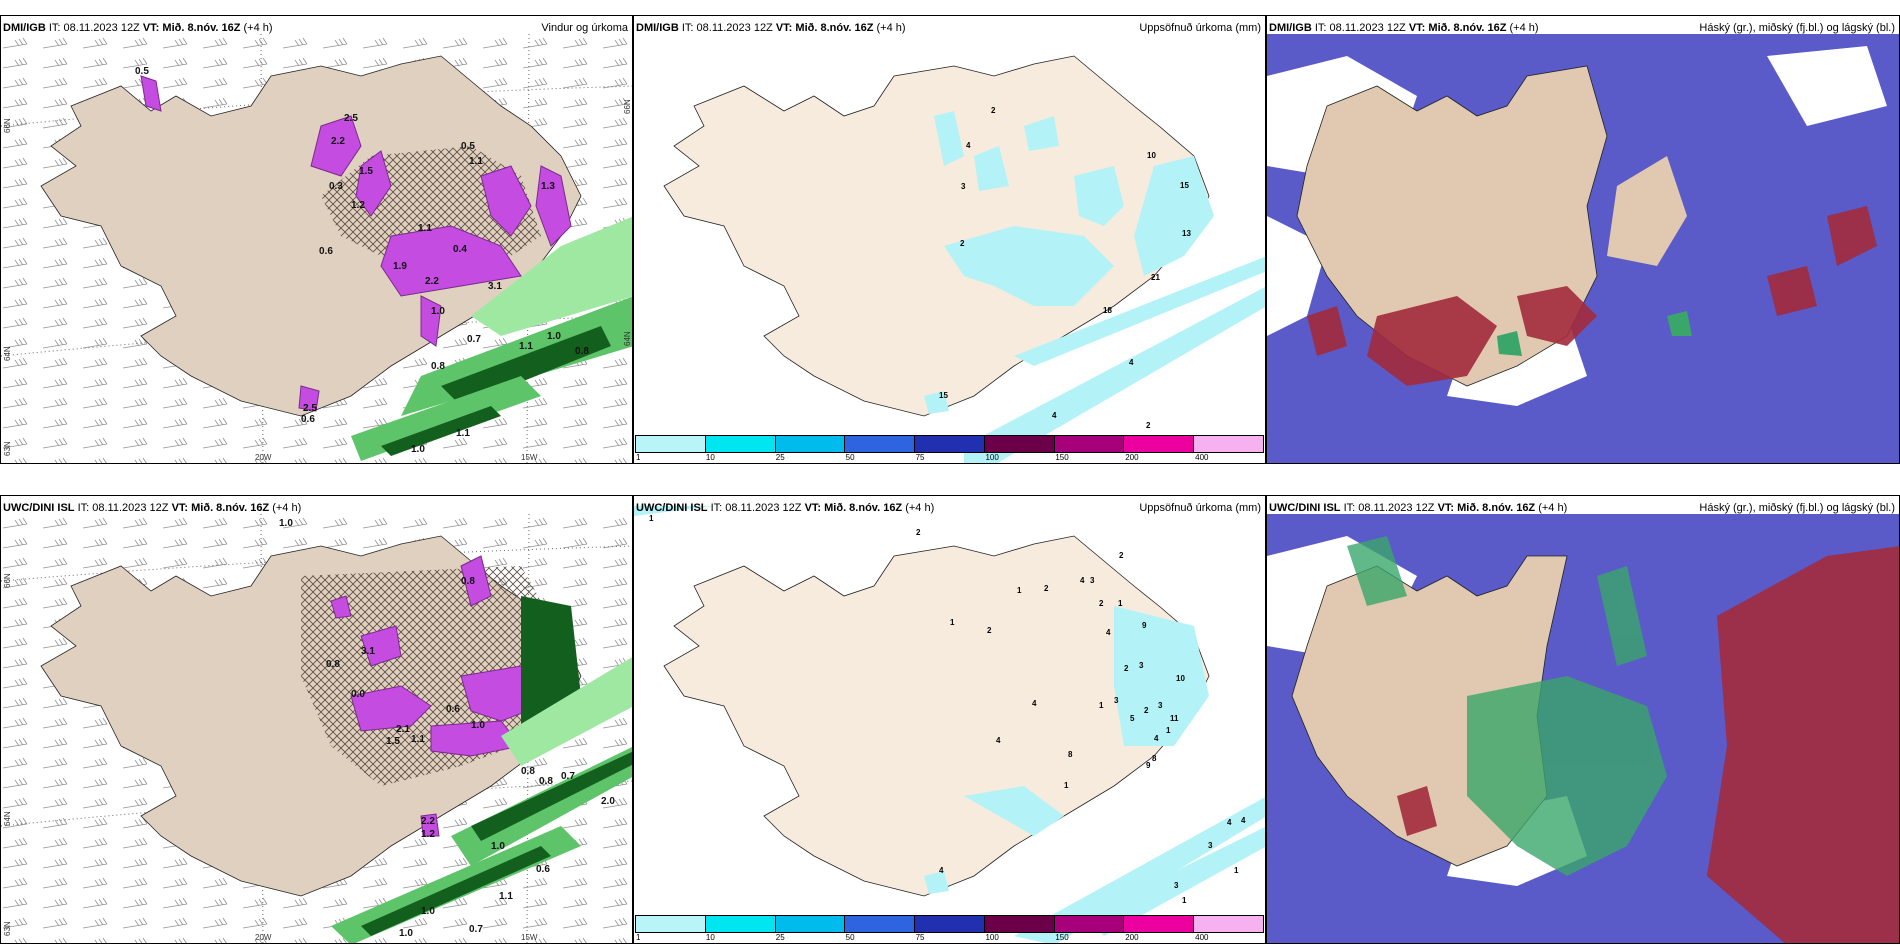  Describe the element at coordinates (400, 266) in the screenshot. I see `precip-value: 1.9` at that location.